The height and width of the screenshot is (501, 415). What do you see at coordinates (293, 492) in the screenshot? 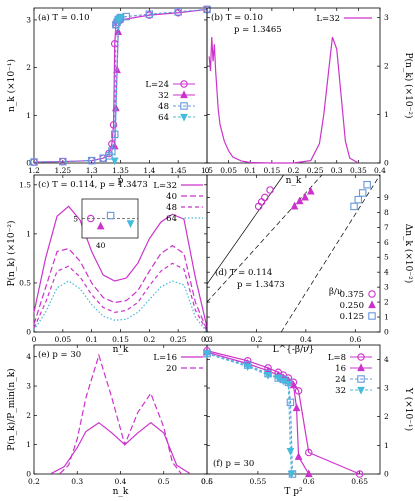
I see `x-axis-label-f: T p²` at bounding box center [293, 492].